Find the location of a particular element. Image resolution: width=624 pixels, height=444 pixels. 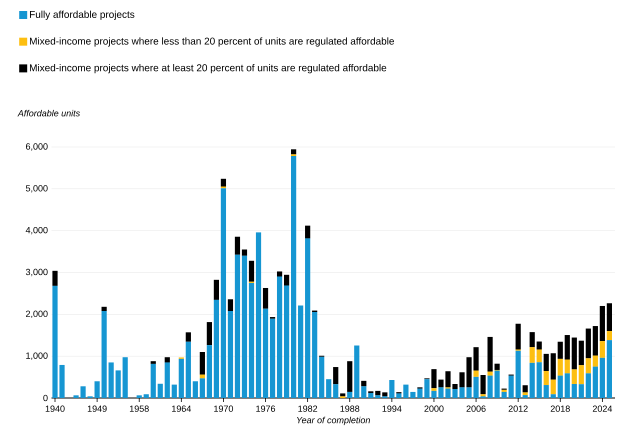

y-tick-label: 1,000 is located at coordinates (37, 356).